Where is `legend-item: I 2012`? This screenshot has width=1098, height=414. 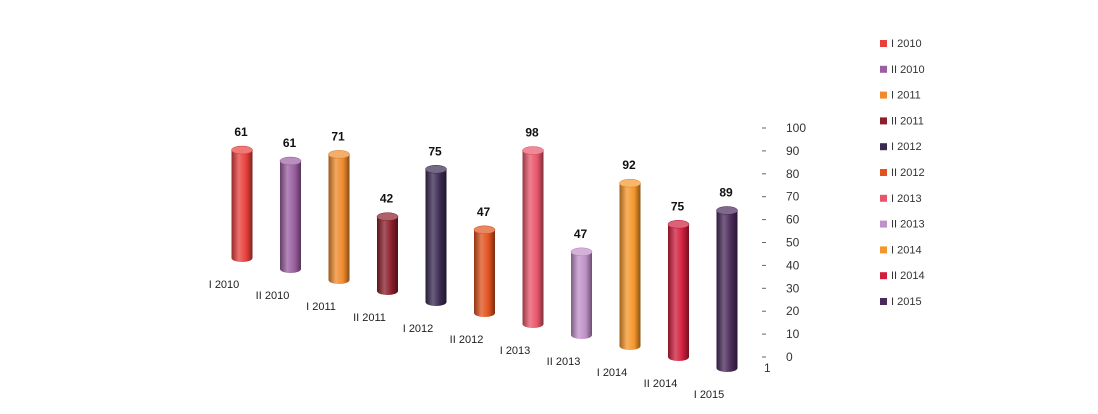 legend-item: I 2012 is located at coordinates (901, 147).